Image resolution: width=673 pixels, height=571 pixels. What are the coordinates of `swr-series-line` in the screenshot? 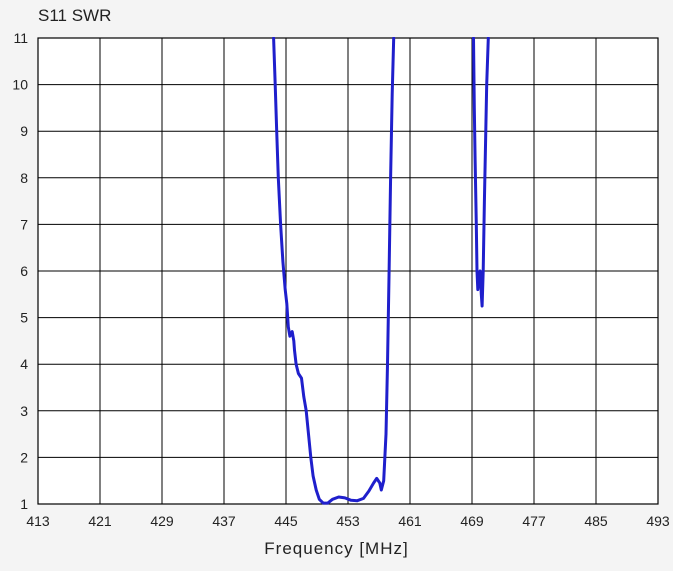 It's located at (481, 172).